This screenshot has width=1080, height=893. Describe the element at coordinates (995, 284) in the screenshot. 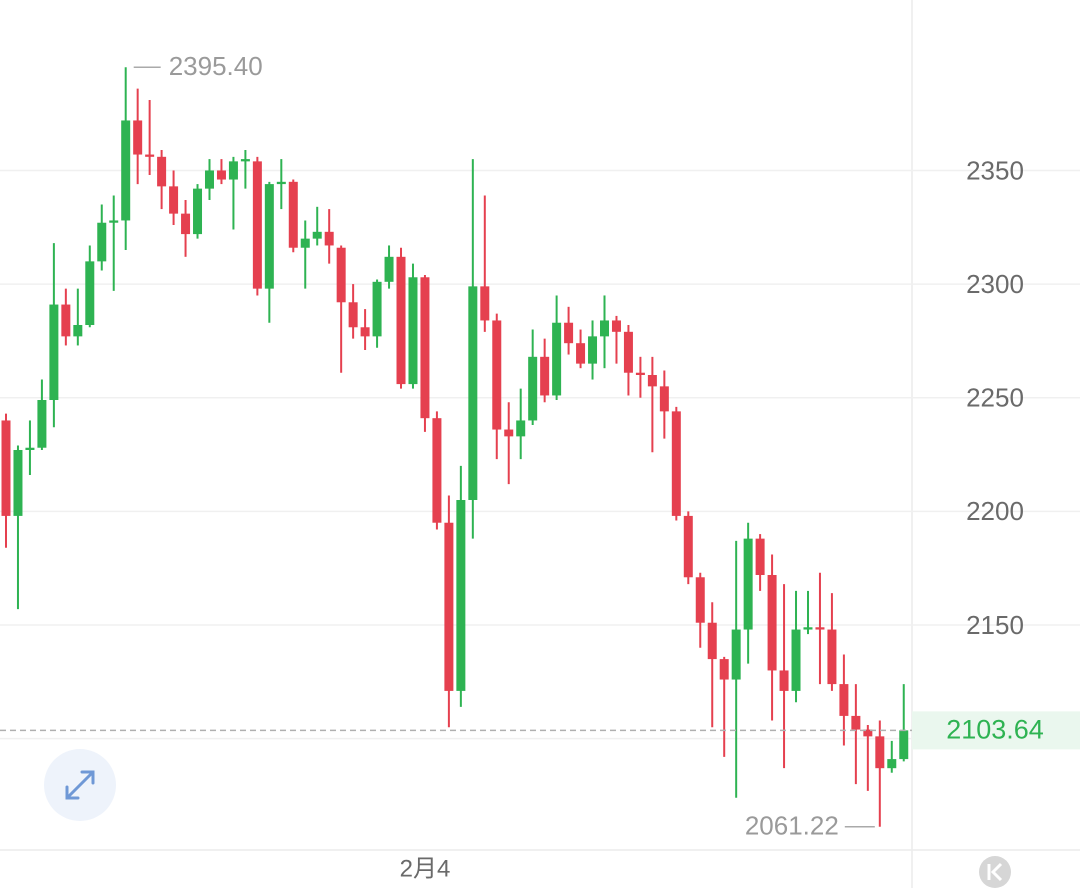

I see `y-tick-label: 2300` at that location.